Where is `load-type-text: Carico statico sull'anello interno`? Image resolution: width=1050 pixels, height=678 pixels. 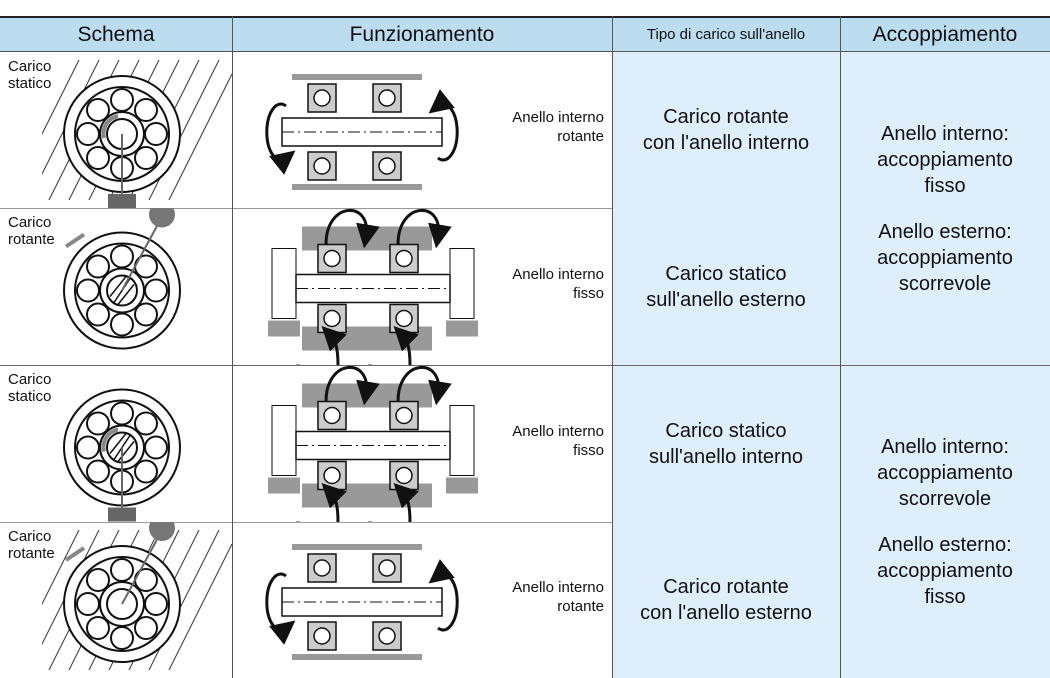
load-type-text: Carico statico sull'anello interno is located at coordinates (726, 444).